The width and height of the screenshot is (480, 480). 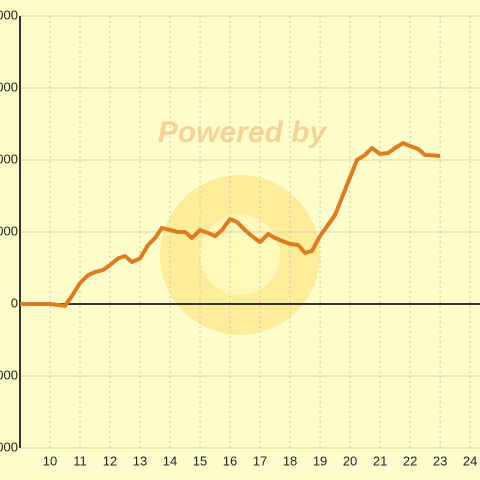 What do you see at coordinates (260, 460) in the screenshot?
I see `x-tick-label: 17` at bounding box center [260, 460].